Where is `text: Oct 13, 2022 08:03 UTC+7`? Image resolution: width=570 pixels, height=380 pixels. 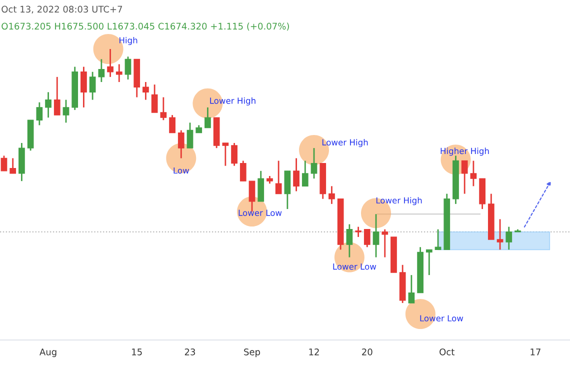 text: Oct 13, 2022 08:03 UTC+7 is located at coordinates (62, 10).